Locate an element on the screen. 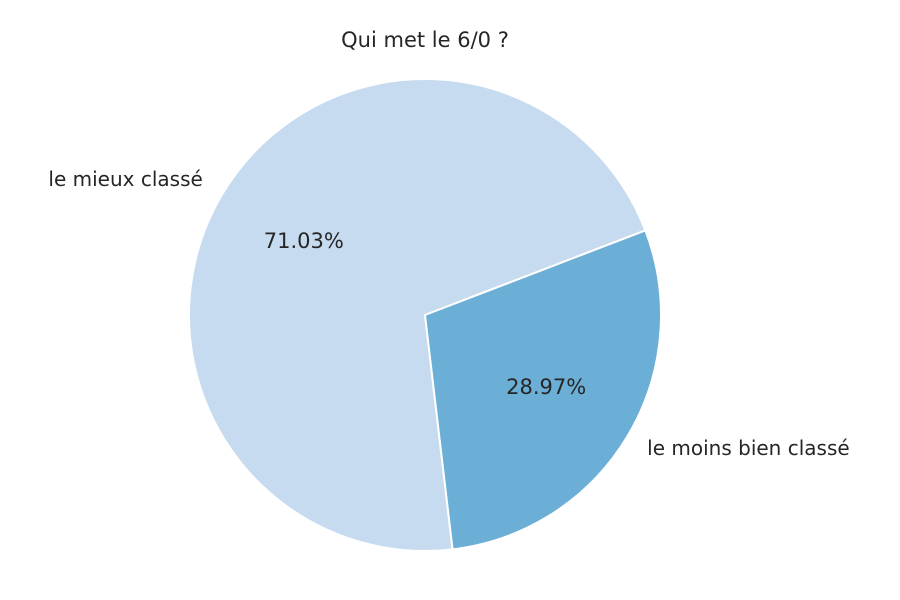  slice-percent-1: 28.97% is located at coordinates (546, 387).